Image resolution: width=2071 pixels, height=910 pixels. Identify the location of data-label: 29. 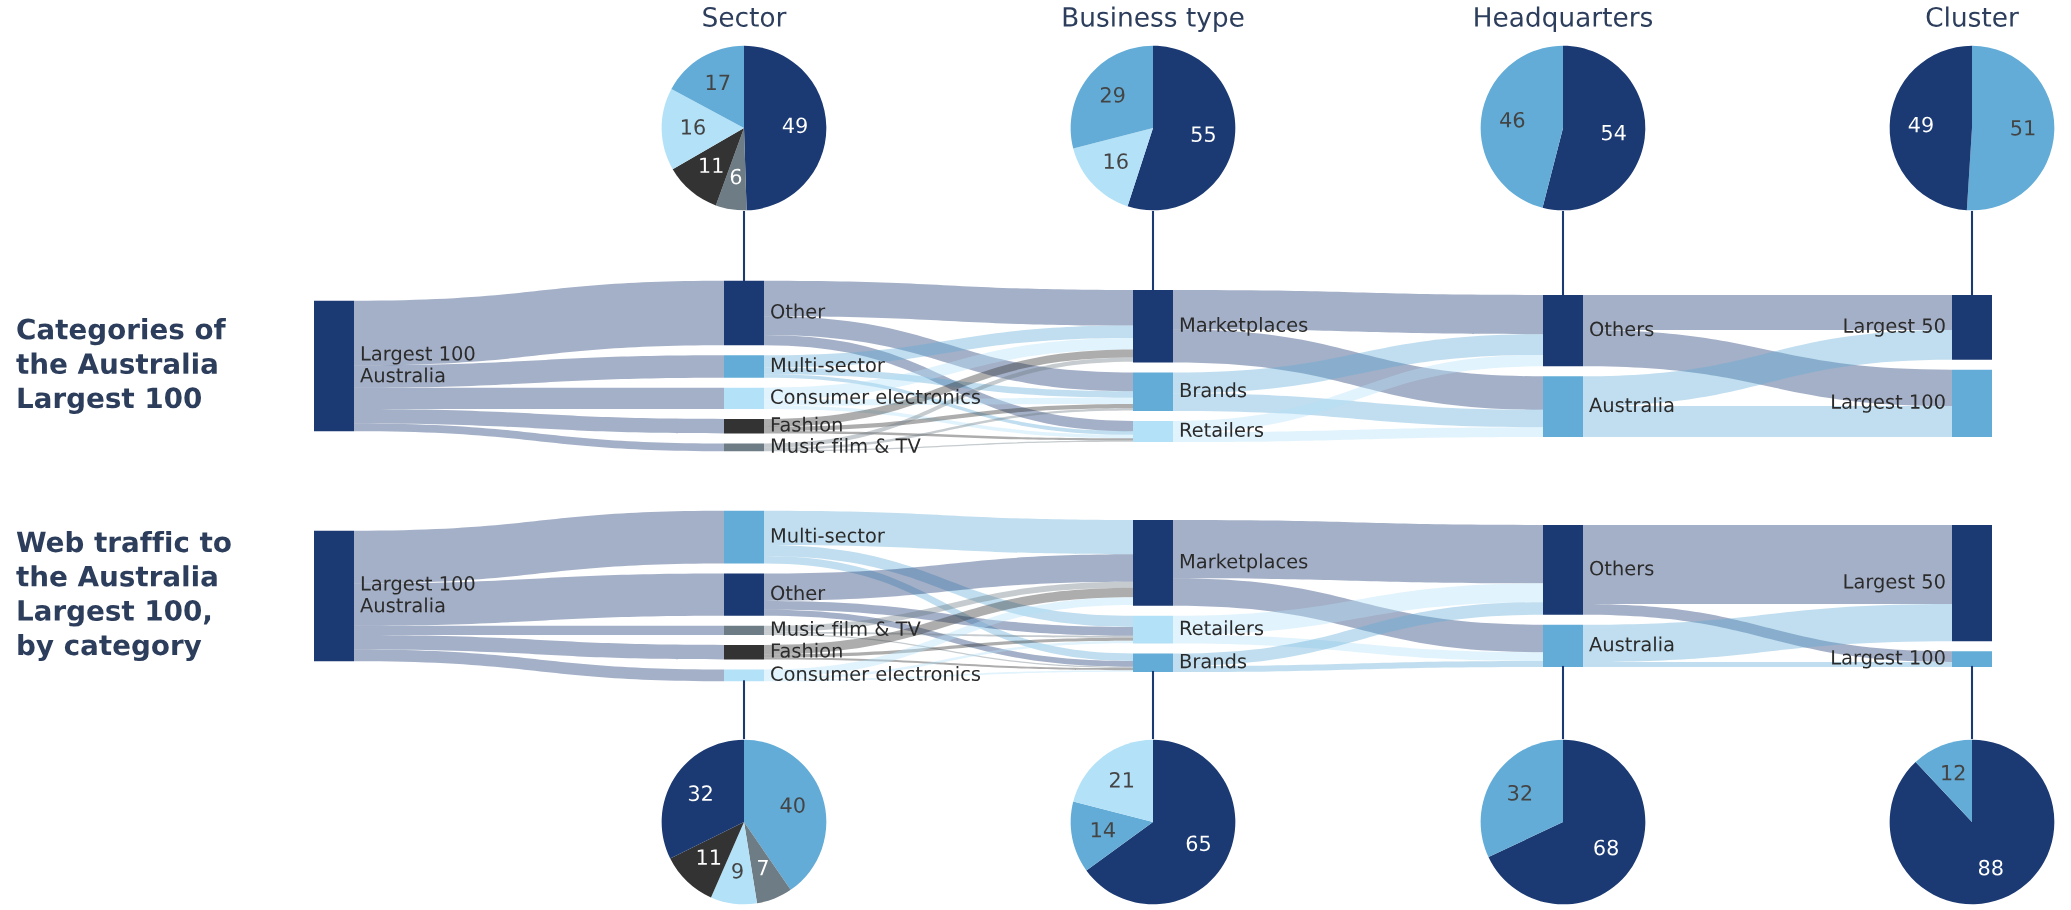
(1112, 94).